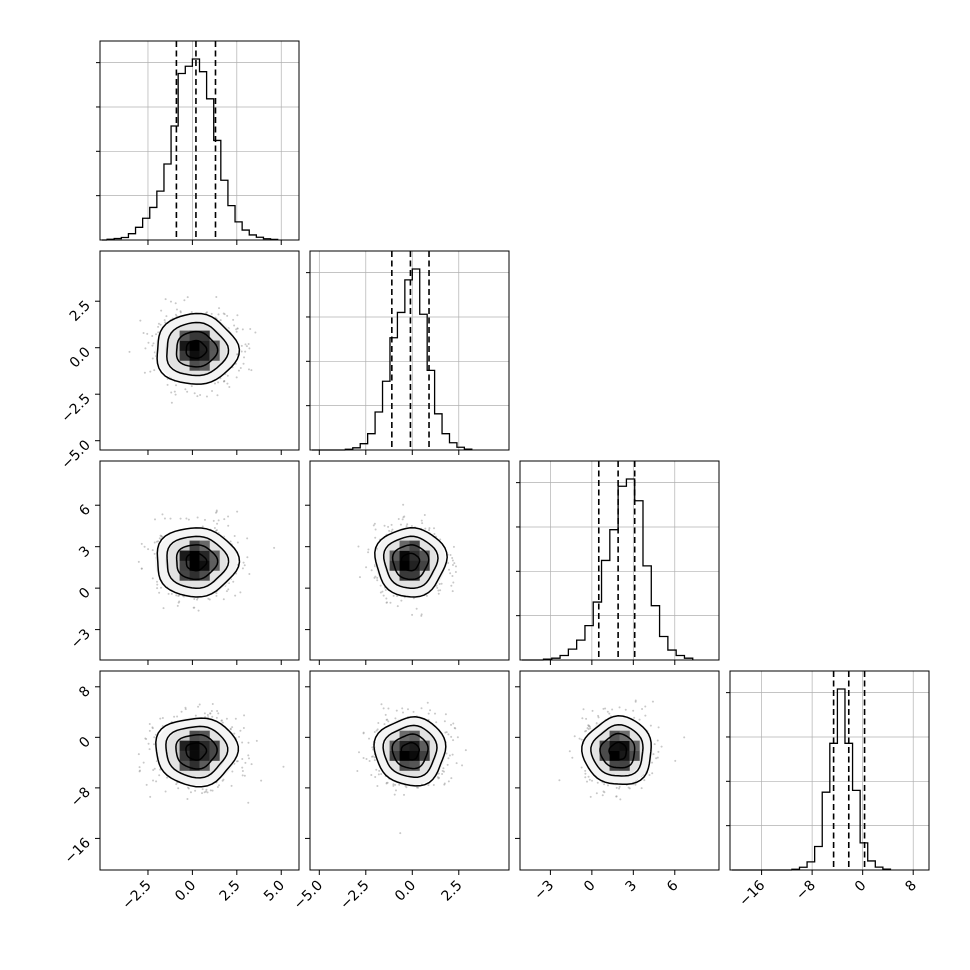 The height and width of the screenshot is (970, 970). Describe the element at coordinates (861, 887) in the screenshot. I see `x-tick-label: 0` at that location.